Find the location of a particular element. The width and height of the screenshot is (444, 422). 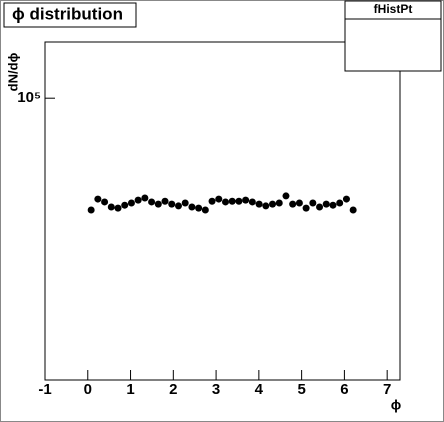

y-axis-label: dN/dϕ is located at coordinates (12, 71).